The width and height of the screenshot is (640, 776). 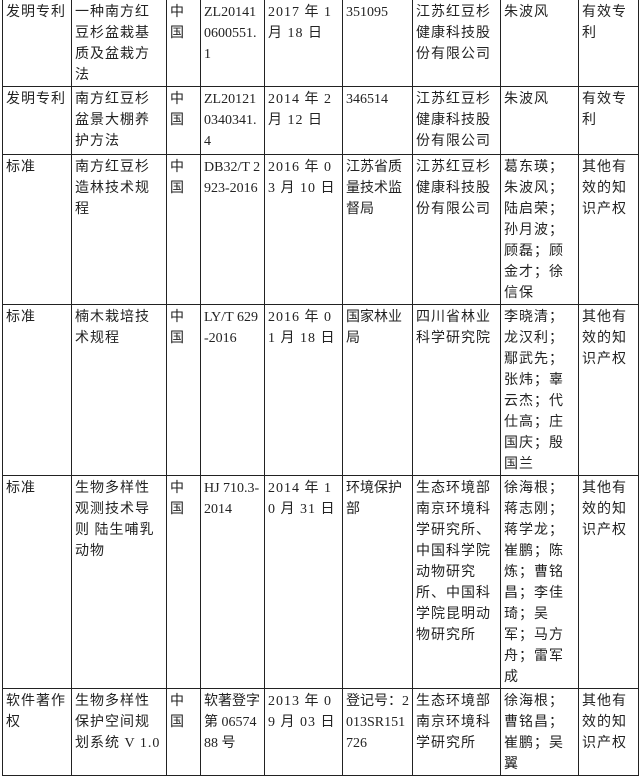 I want to click on cell-issuer: 351095, so click(x=377, y=43).